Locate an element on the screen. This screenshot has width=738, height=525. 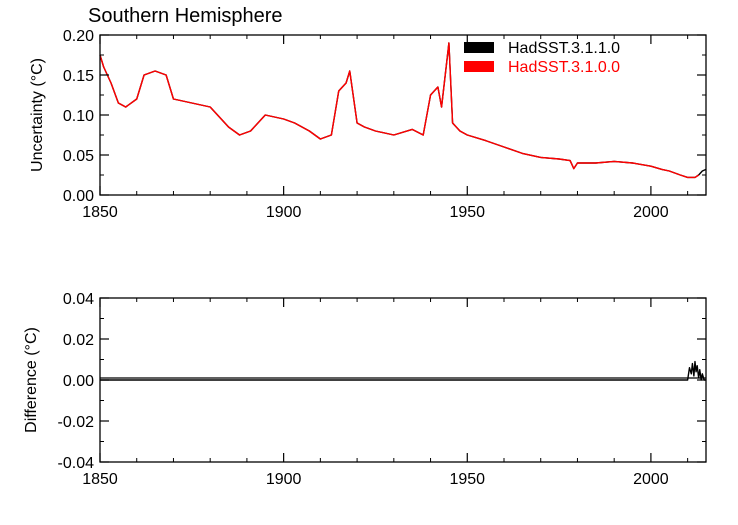
uncertainty-y-tick-label: 0.15 is located at coordinates (78, 76).